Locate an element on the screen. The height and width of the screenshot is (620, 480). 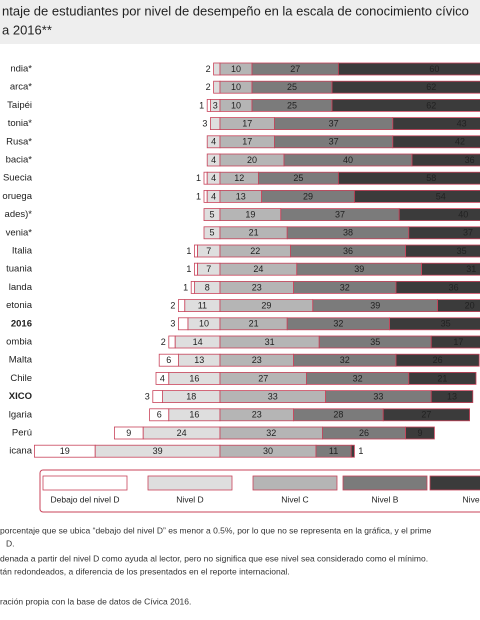
value-label: 8 is located at coordinates (207, 287).